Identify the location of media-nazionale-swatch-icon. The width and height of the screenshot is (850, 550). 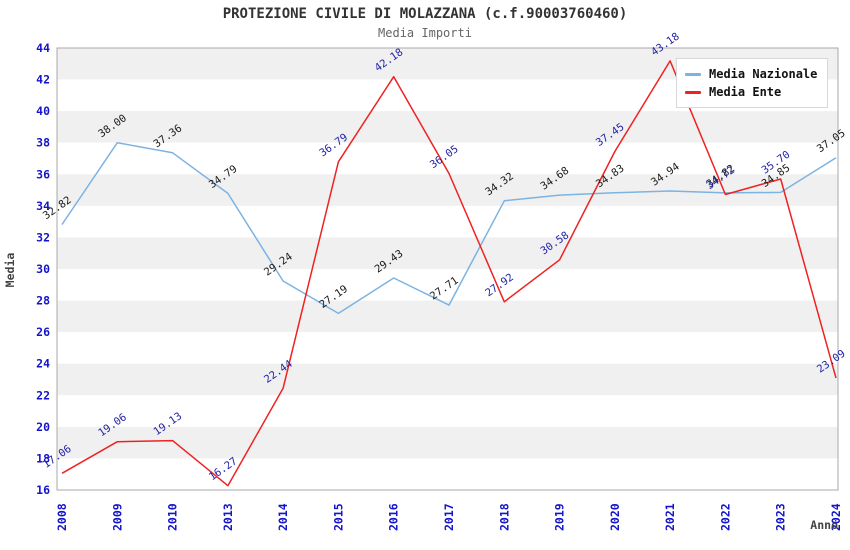
(693, 74).